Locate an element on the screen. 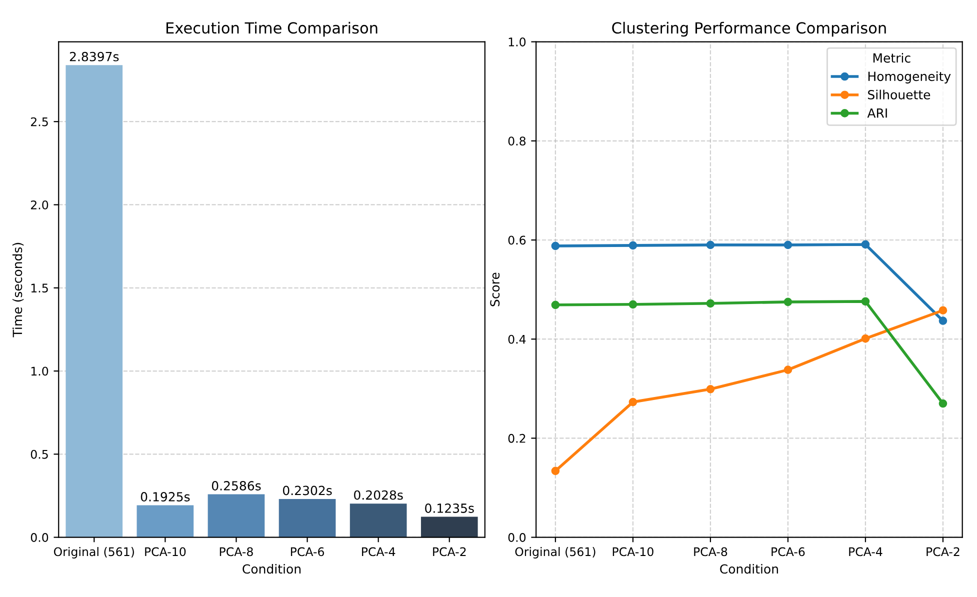 This screenshot has width=977, height=597. data-label: 0.2302s is located at coordinates (307, 491).